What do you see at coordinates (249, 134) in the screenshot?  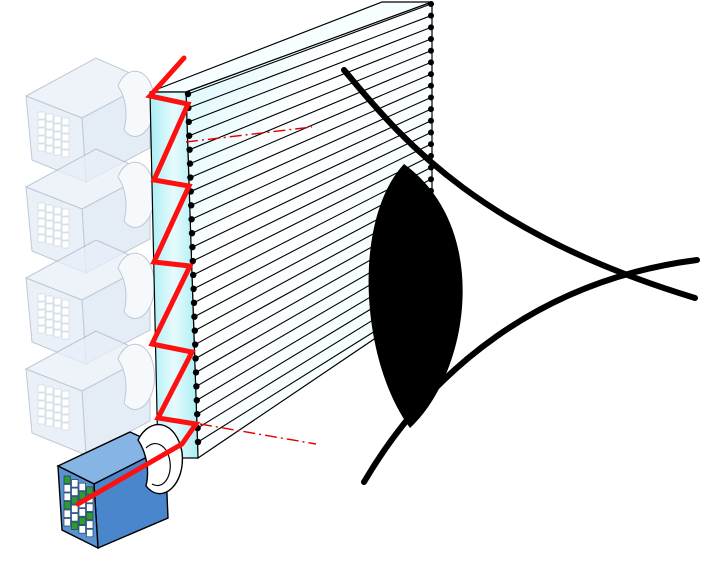 I see `guide-line-upper` at bounding box center [249, 134].